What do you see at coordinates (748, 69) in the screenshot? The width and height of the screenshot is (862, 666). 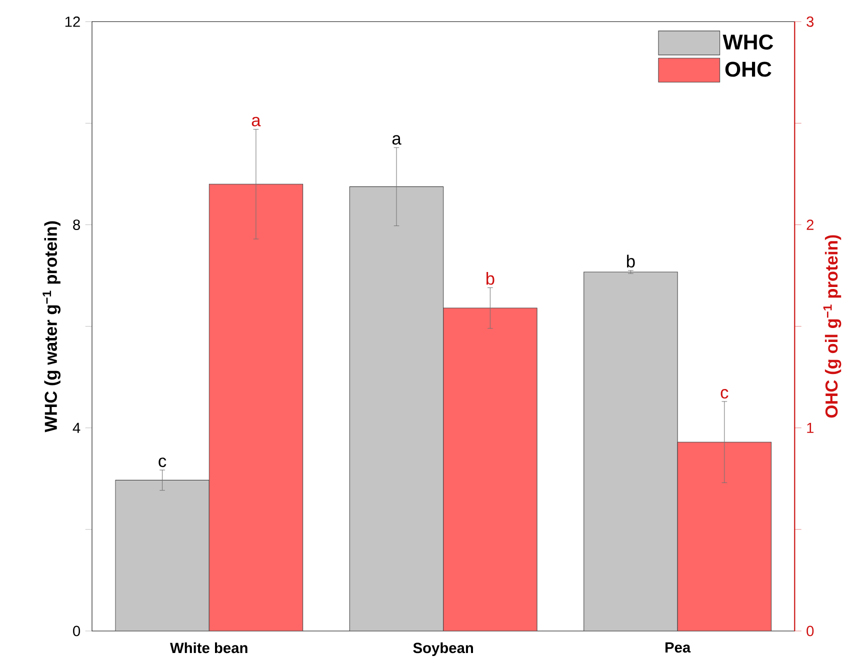 I see `legend-label: OHC` at bounding box center [748, 69].